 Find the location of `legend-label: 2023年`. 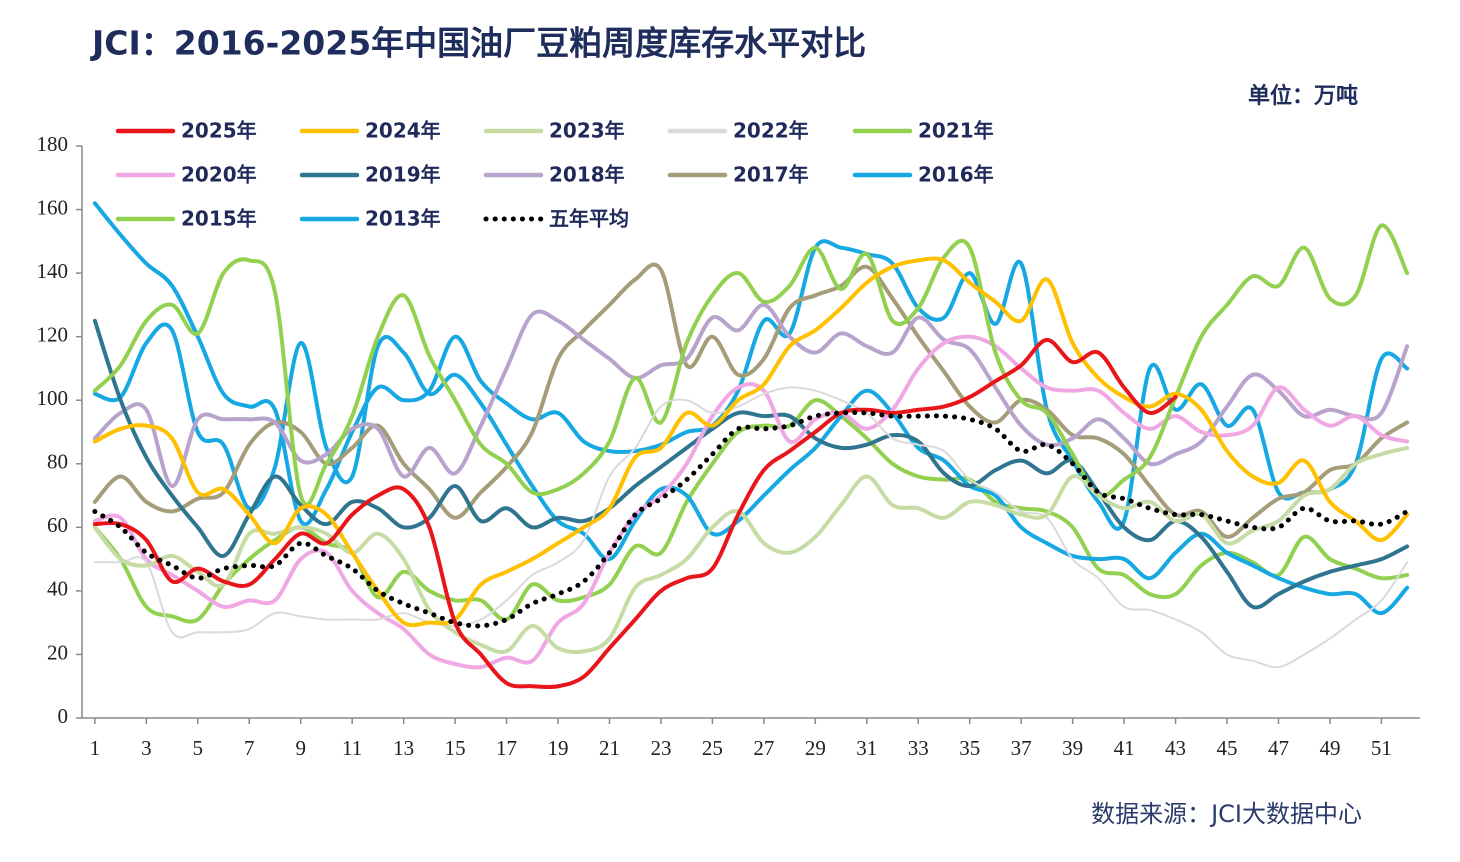

legend-label: 2023年 is located at coordinates (587, 131).